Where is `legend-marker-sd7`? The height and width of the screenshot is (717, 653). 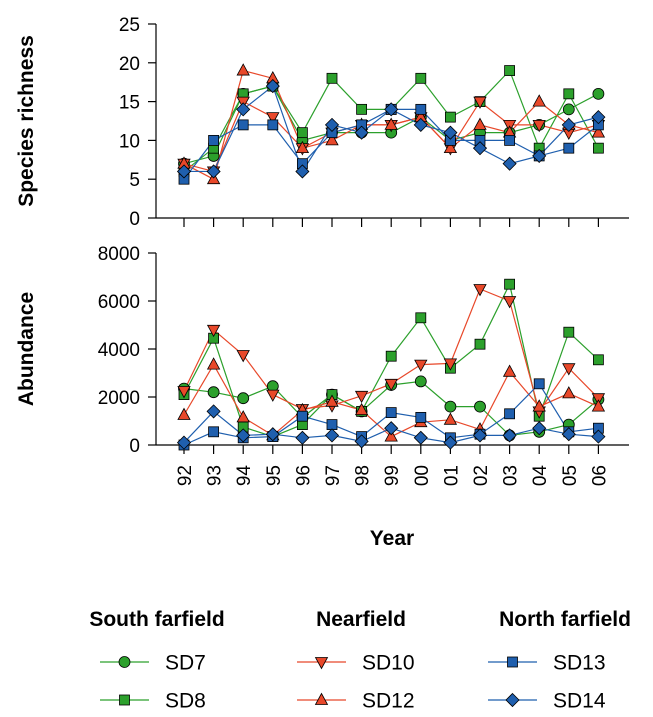
legend-marker-sd7 is located at coordinates (124, 662).